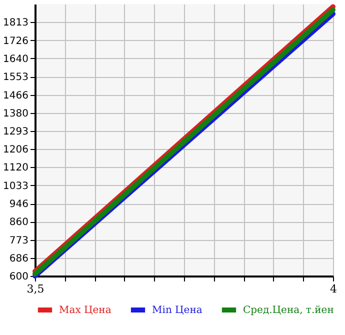 This screenshot has width=345, height=335. I want to click on y-tick-label: 686, so click(18, 259).